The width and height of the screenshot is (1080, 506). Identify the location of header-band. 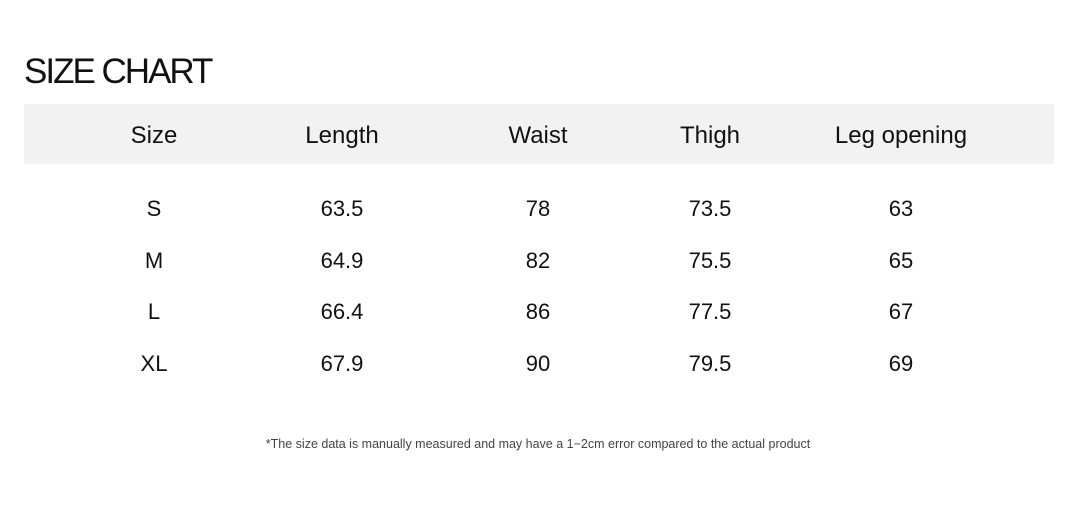
(539, 134).